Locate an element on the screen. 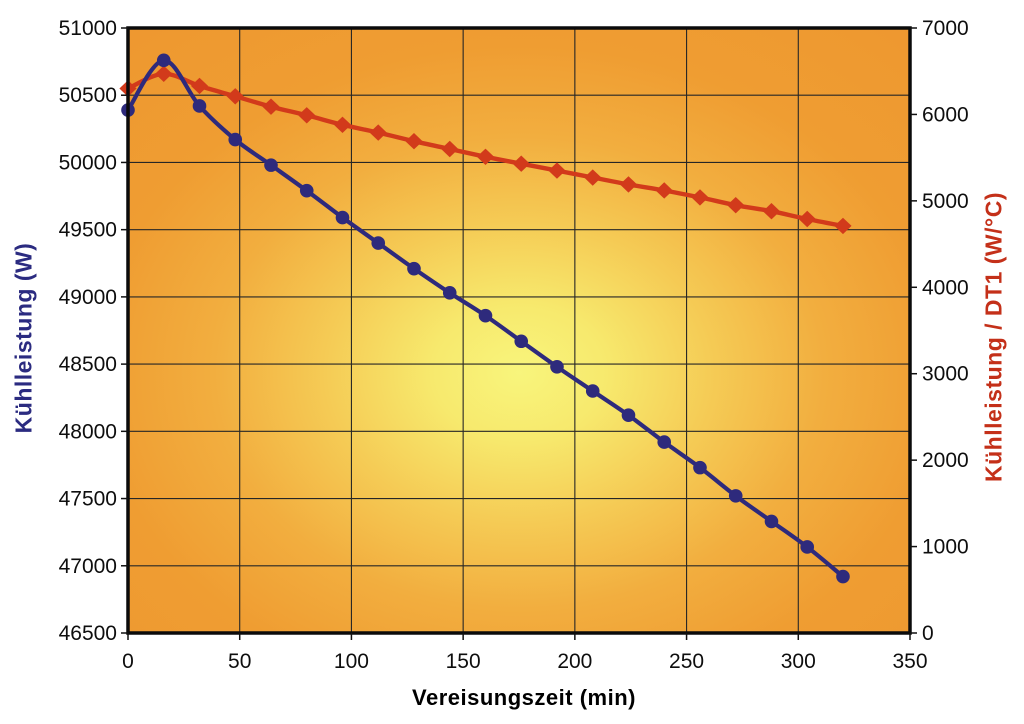  left-tick-label: 46500 is located at coordinates (88, 633).